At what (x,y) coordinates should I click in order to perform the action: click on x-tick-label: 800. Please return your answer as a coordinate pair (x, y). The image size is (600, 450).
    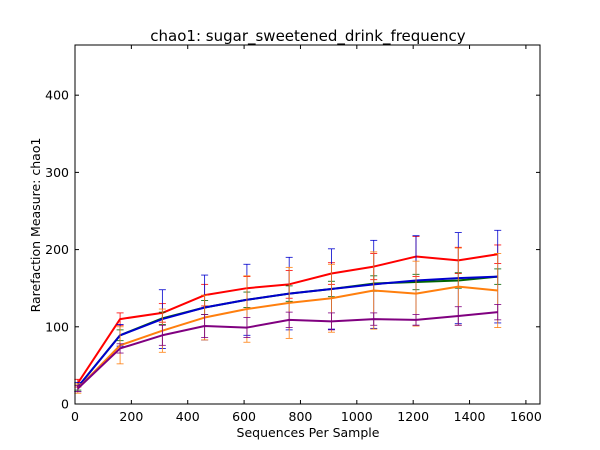
    Looking at the image, I should click on (301, 416).